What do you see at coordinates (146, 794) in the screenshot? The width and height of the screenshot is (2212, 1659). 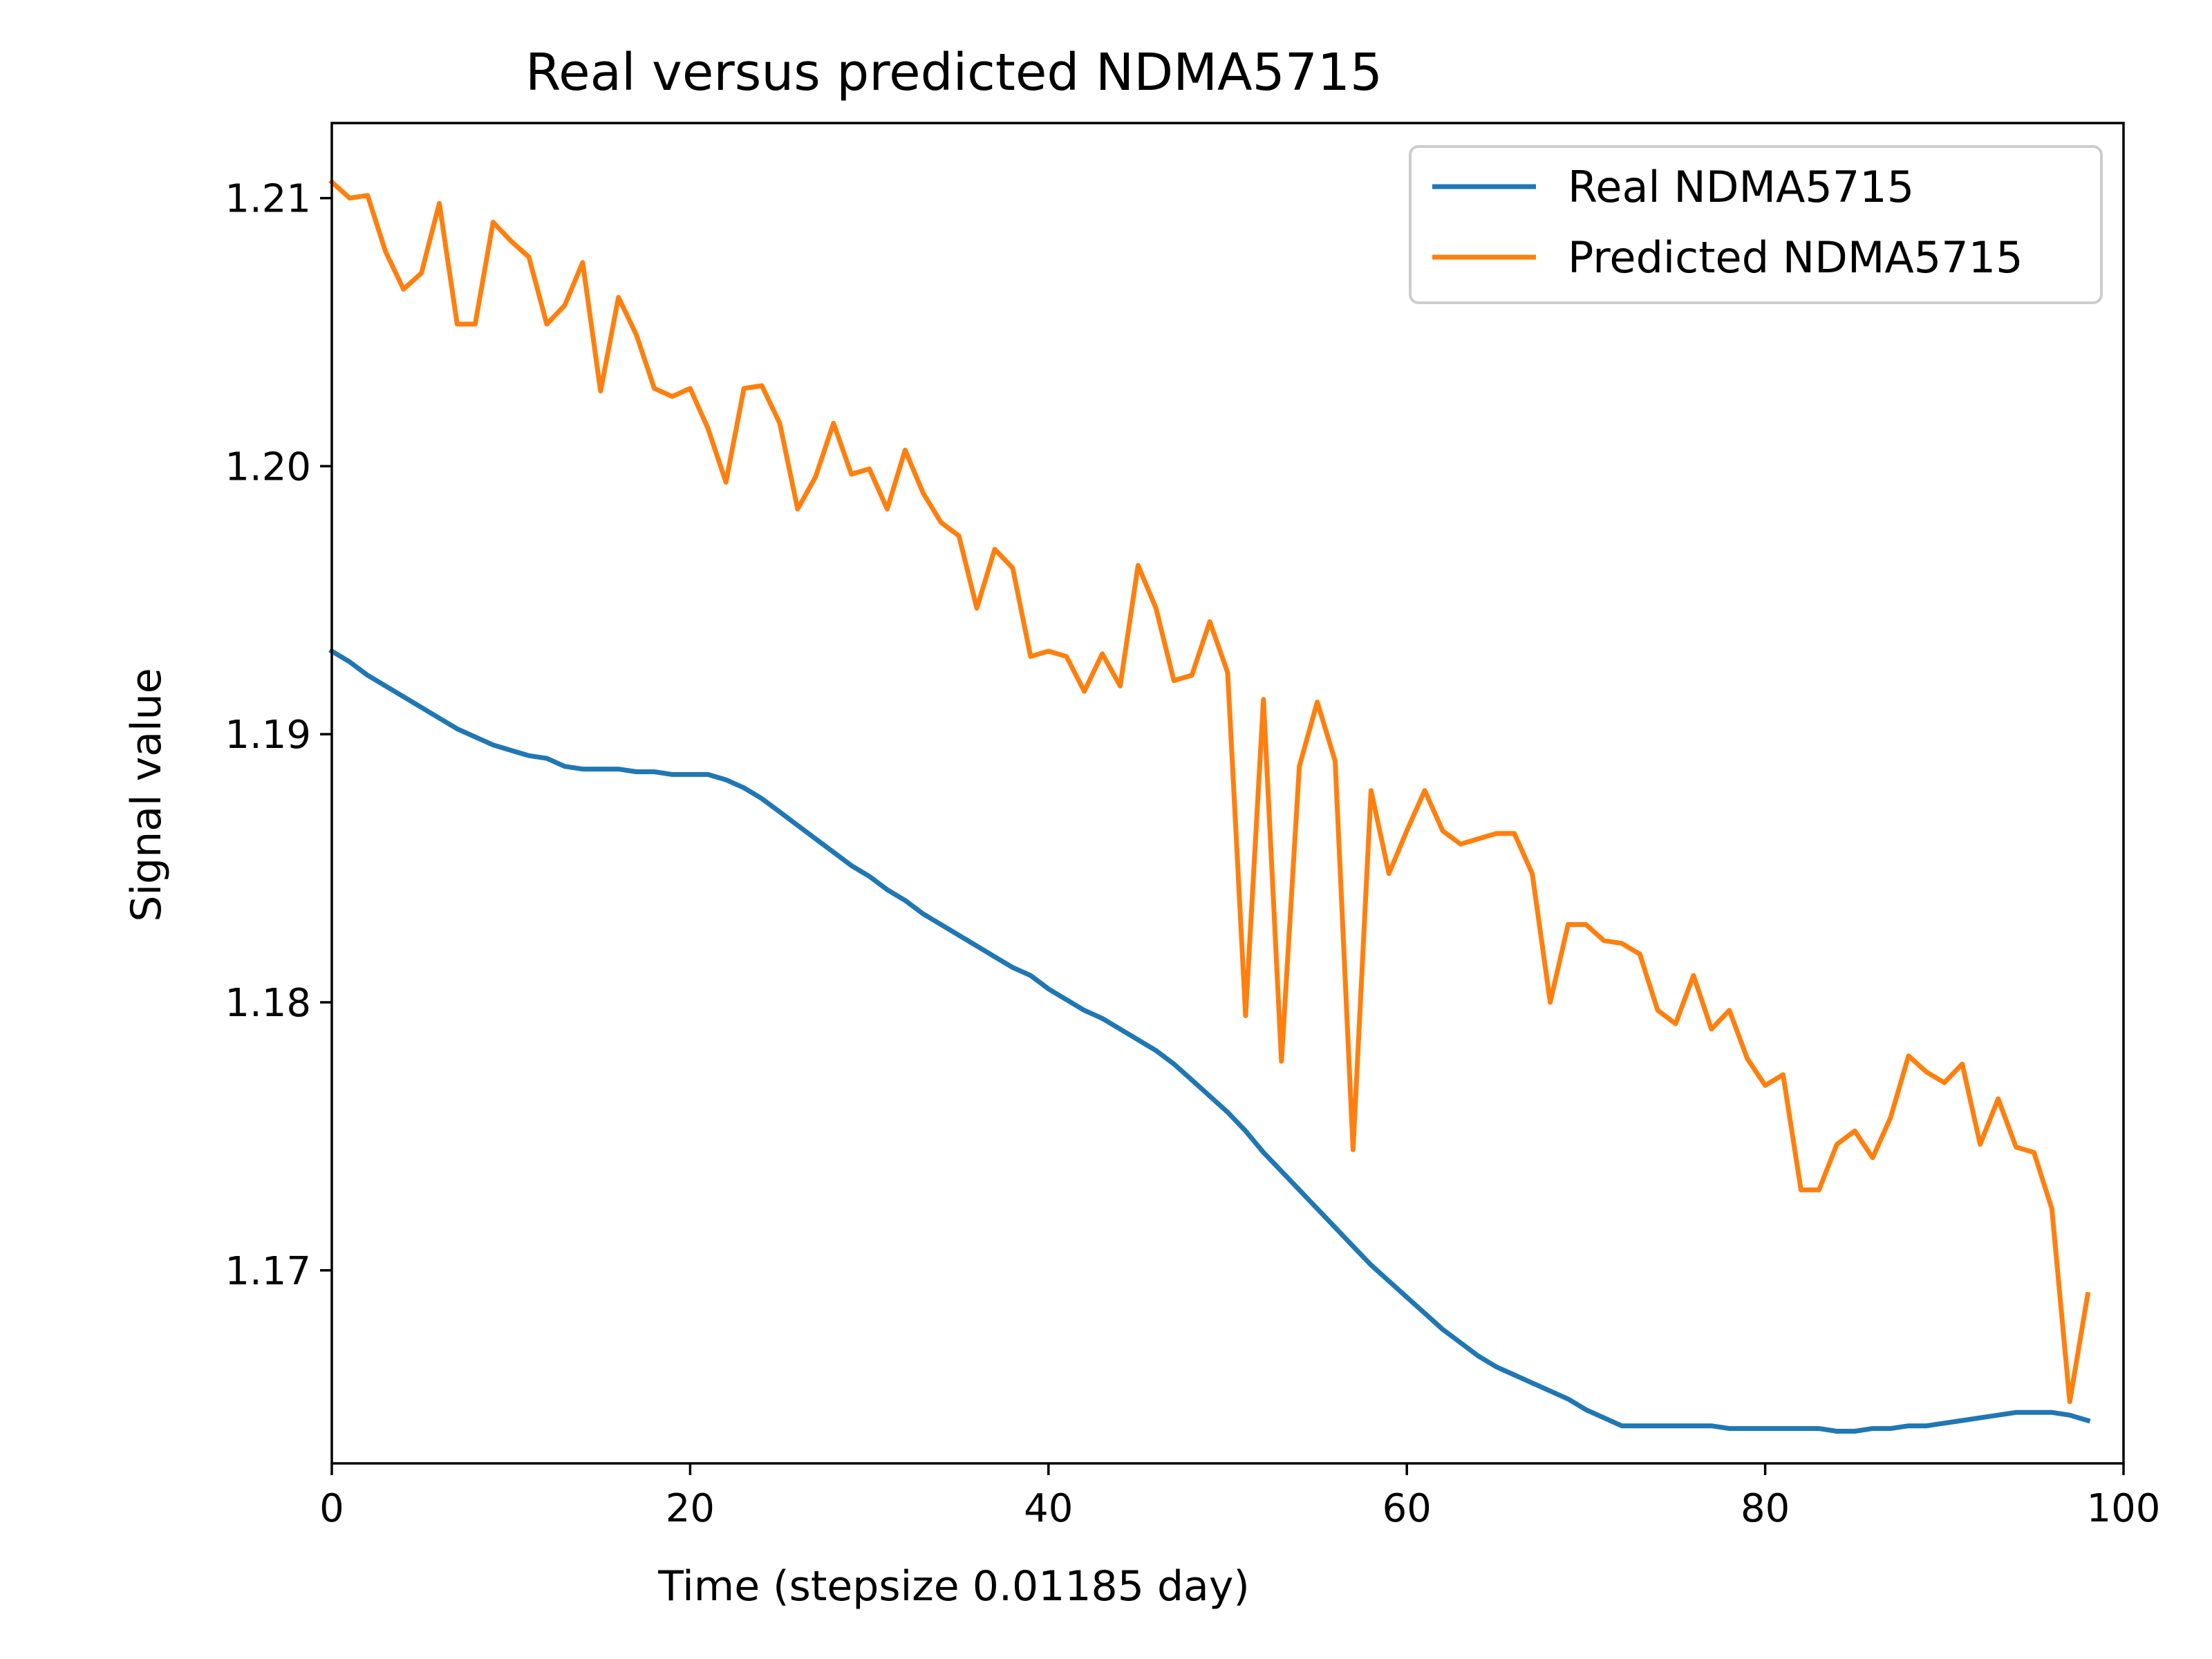 I see `y-axis-label: Signal value` at bounding box center [146, 794].